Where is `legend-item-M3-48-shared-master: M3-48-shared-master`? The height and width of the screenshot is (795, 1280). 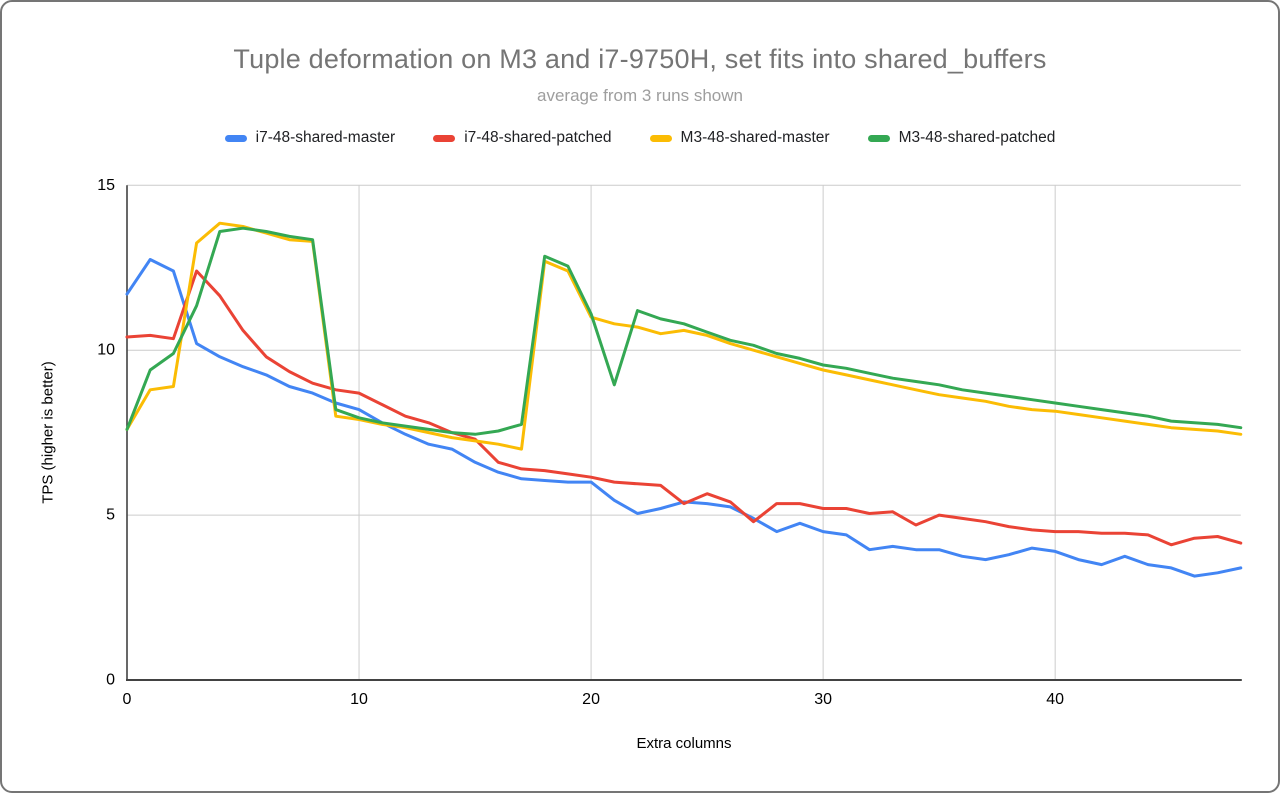
legend-item-M3-48-shared-master: M3-48-shared-master is located at coordinates (739, 138).